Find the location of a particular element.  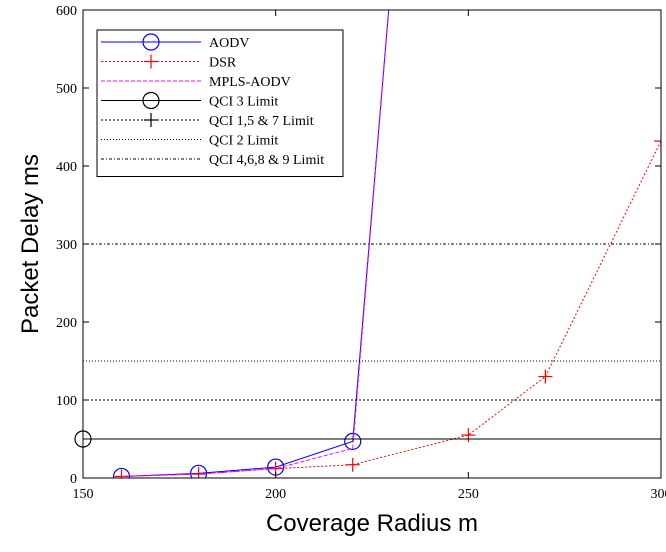

y-axis-title: Packet Delay ms is located at coordinates (30, 244).